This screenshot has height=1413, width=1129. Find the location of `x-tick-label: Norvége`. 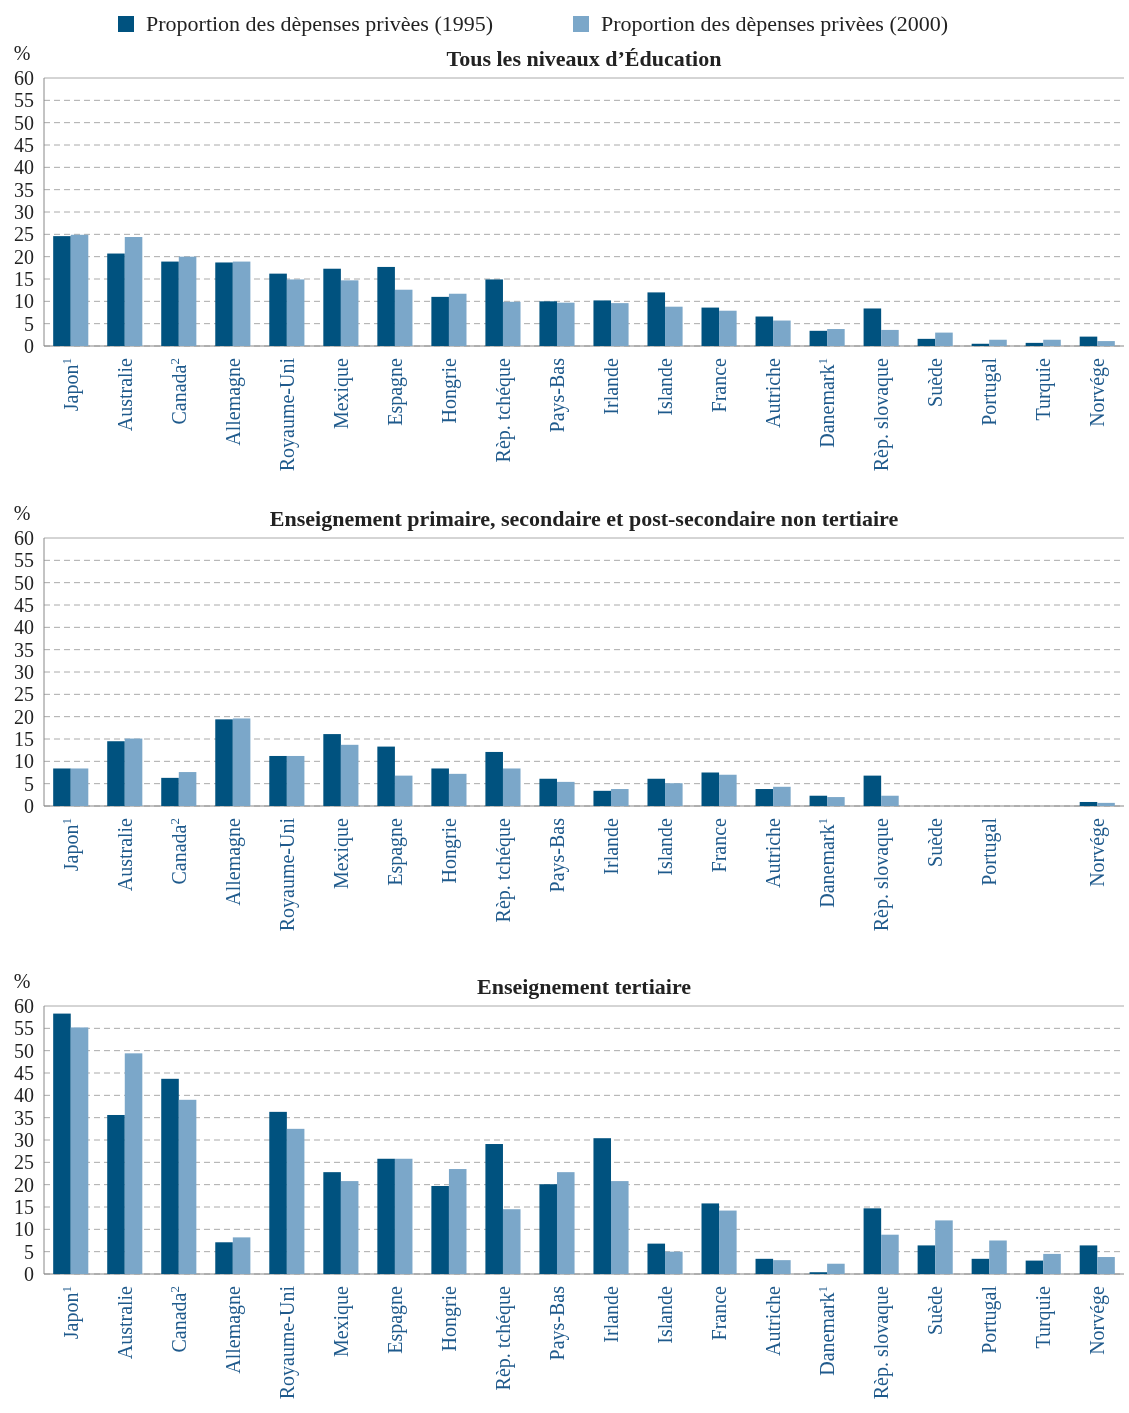

x-tick-label: Norvége is located at coordinates (1098, 852).